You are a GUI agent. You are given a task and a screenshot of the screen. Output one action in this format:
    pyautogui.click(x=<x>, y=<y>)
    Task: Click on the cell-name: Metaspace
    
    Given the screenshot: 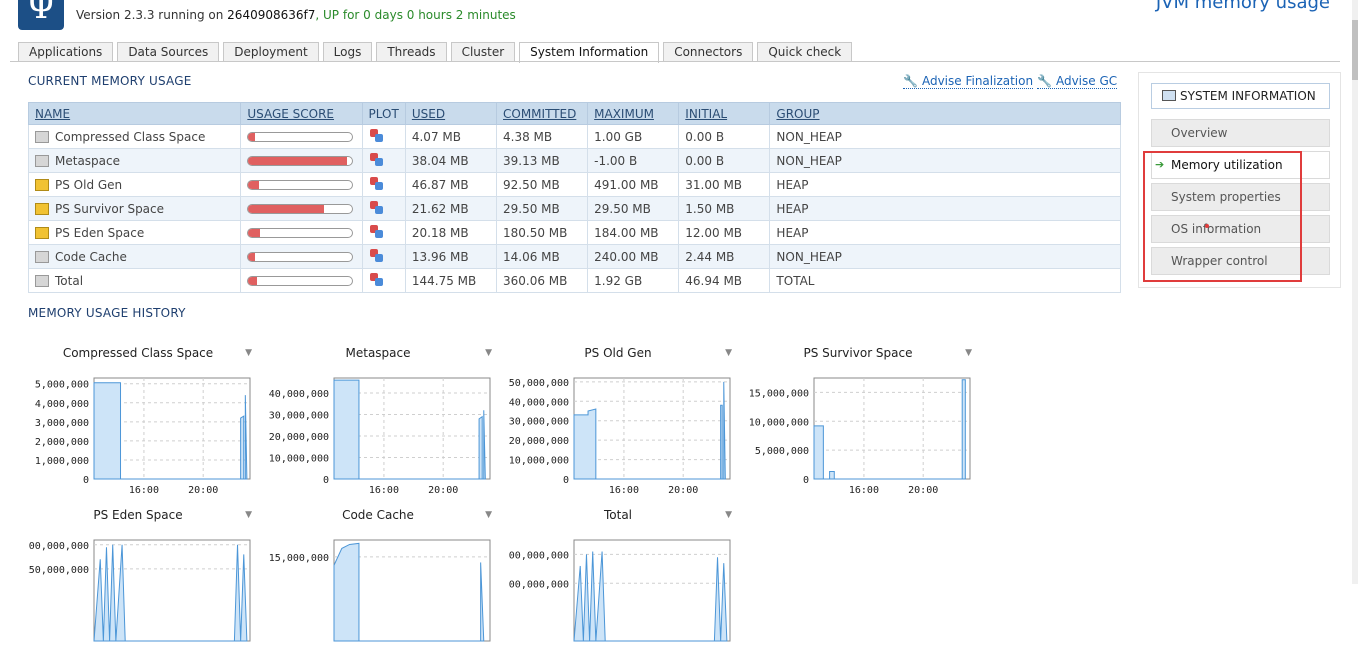 What is the action you would take?
    pyautogui.click(x=134, y=160)
    